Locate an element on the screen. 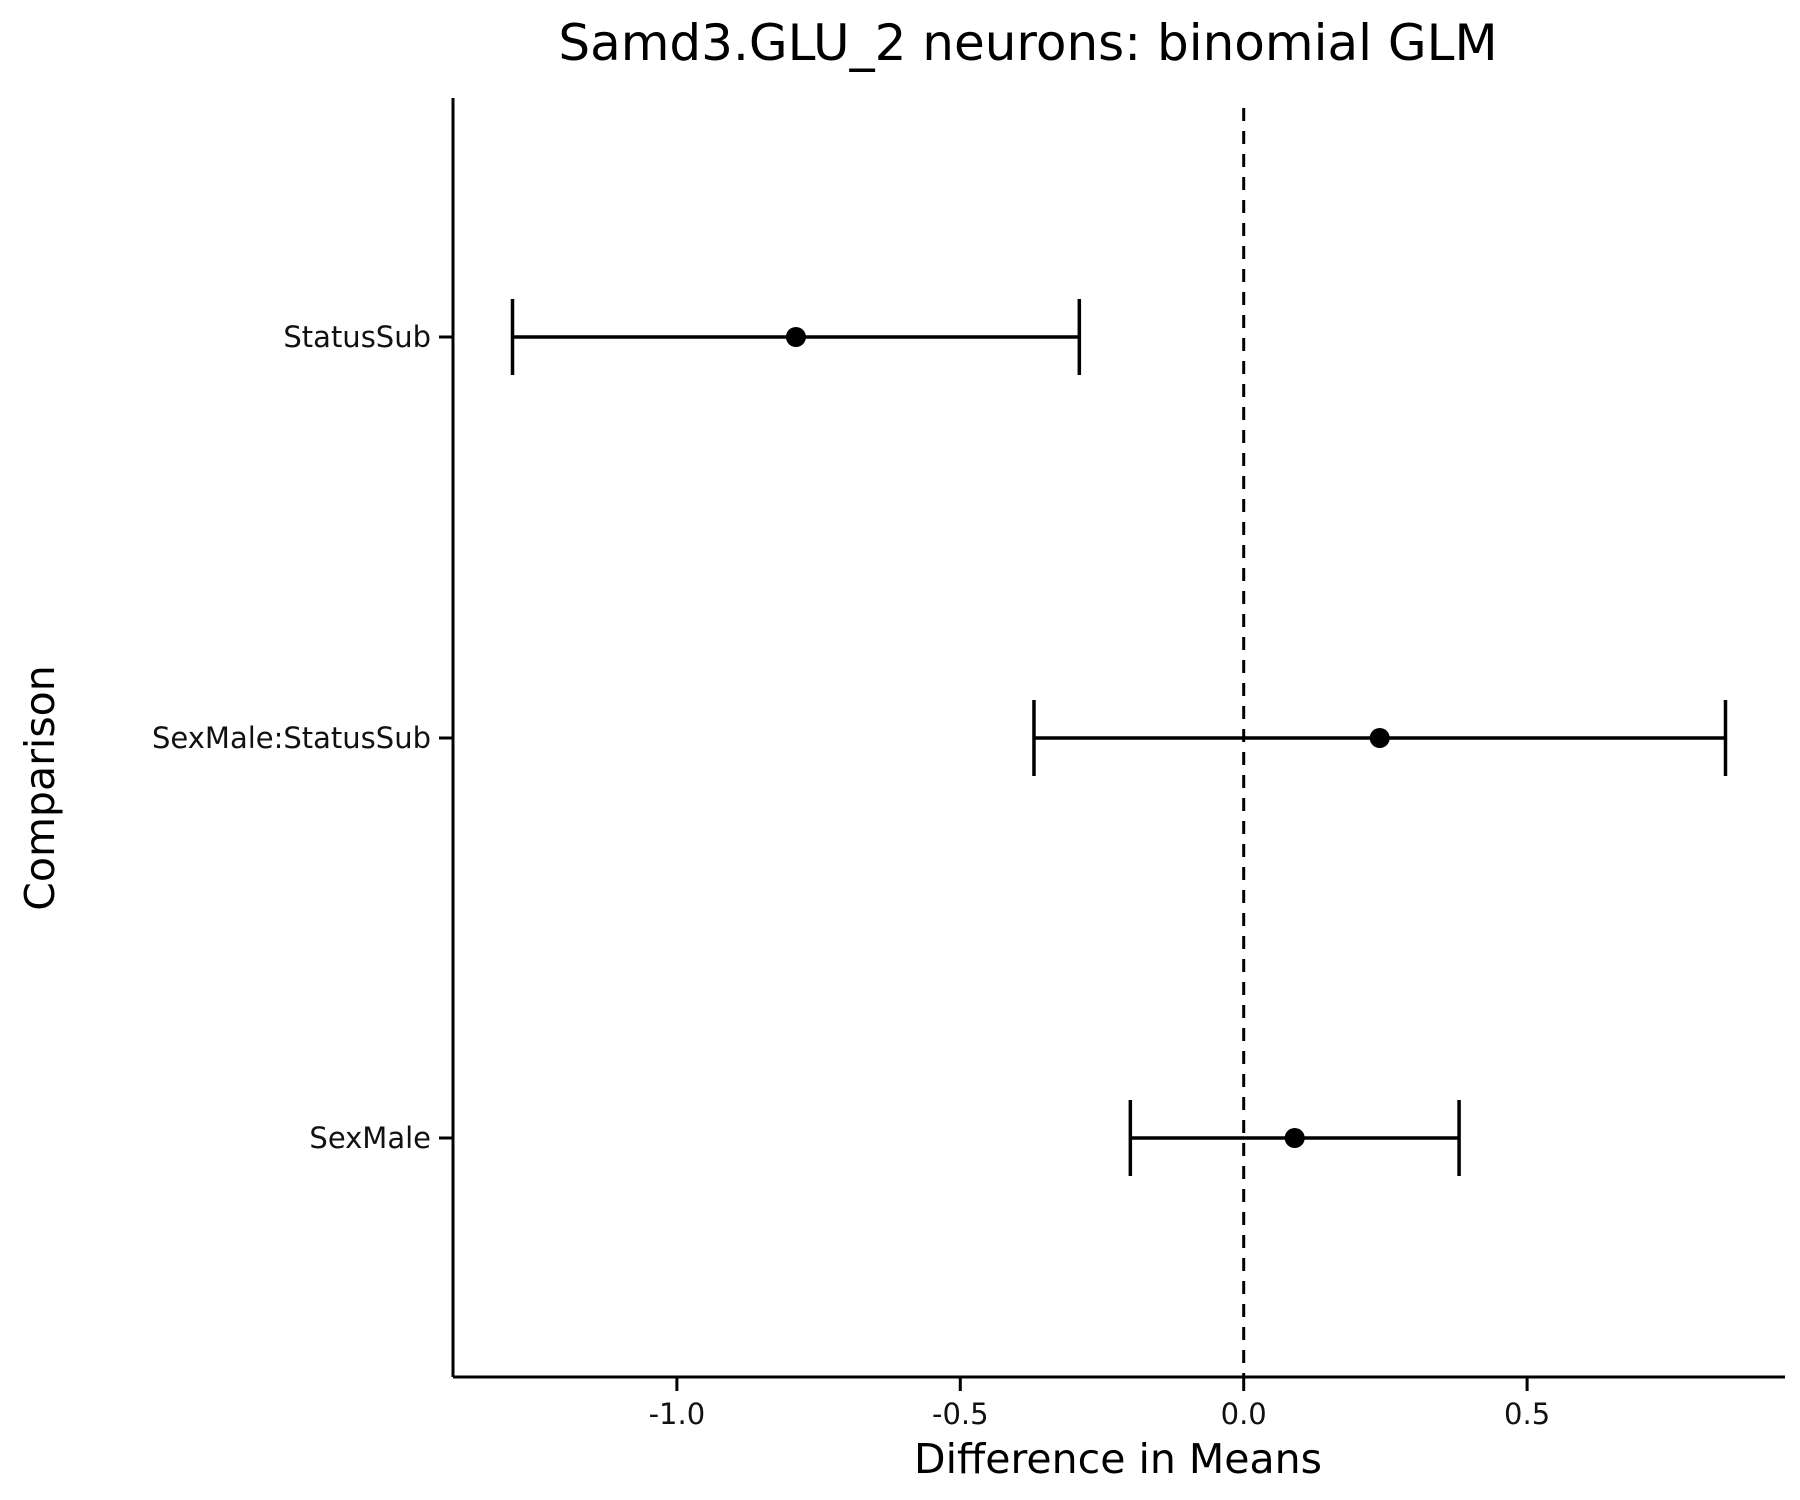  chart-title: Samd3.GLU_2 neurons: binomial GLM is located at coordinates (1027, 43).